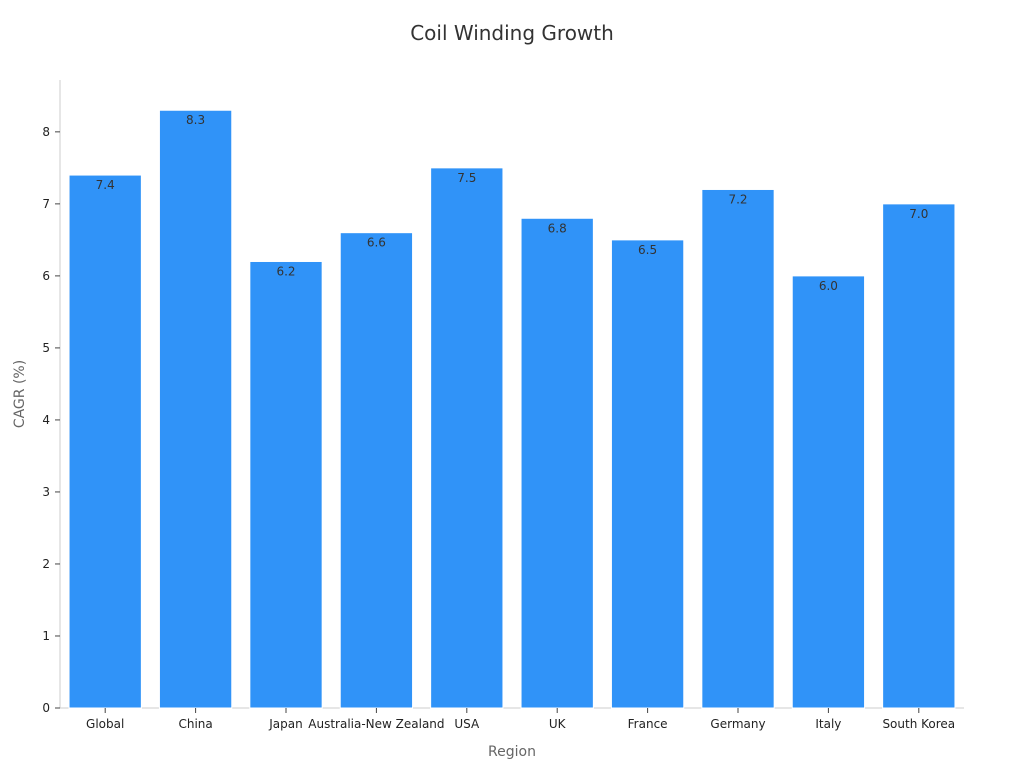  Describe the element at coordinates (285, 724) in the screenshot. I see `x-tick-label: Japan` at that location.